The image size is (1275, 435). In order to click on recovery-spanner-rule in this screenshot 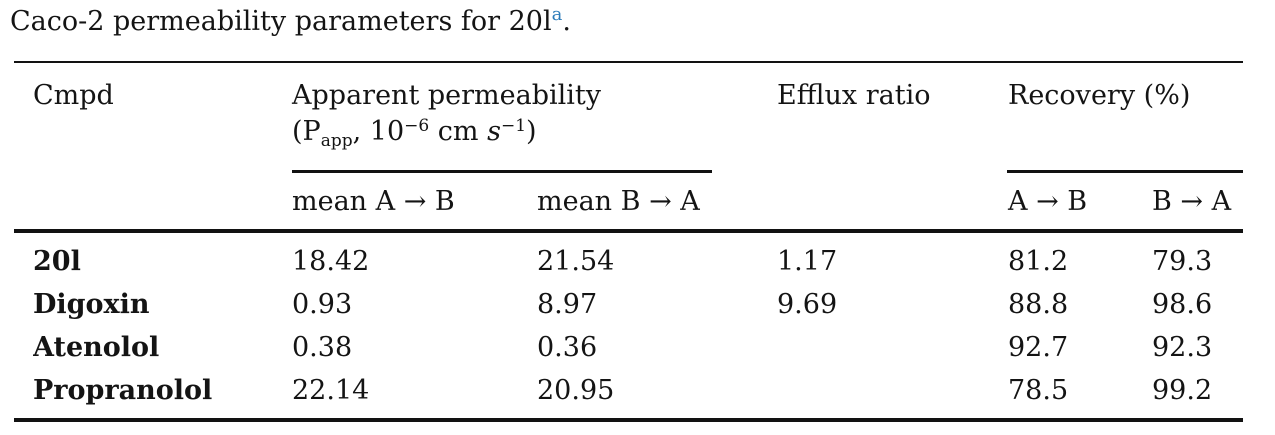, I will do `click(1125, 171)`.